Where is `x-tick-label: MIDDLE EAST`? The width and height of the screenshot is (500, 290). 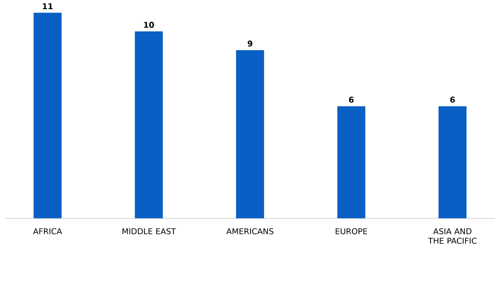 x-tick-label: MIDDLE EAST is located at coordinates (149, 231).